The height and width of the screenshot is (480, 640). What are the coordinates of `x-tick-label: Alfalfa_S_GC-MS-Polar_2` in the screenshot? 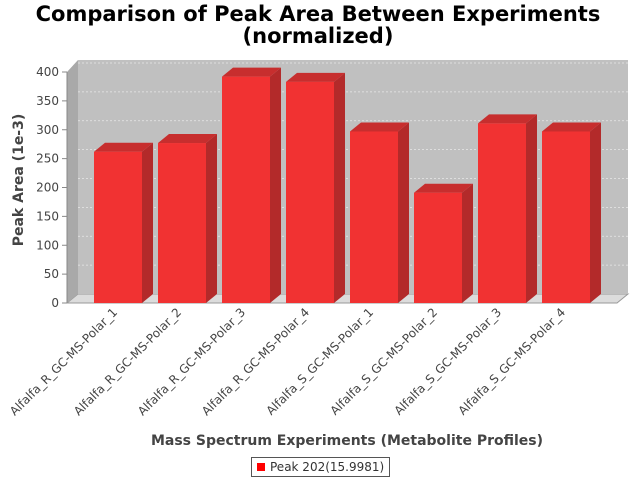 It's located at (383, 361).